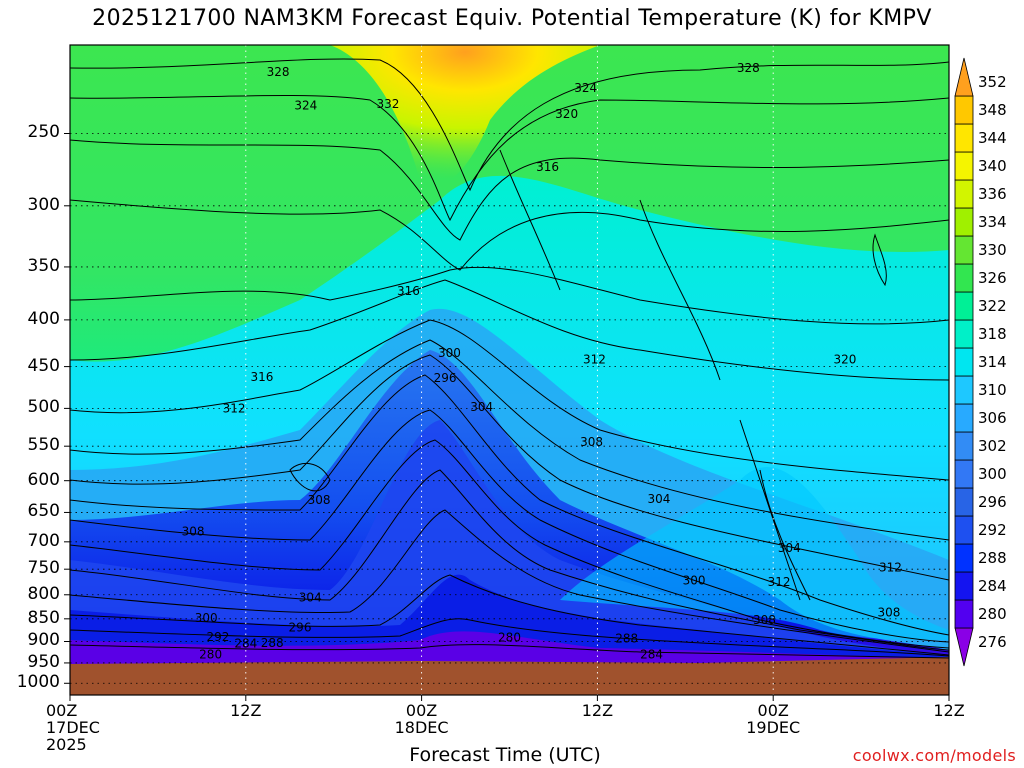  Describe the element at coordinates (992, 473) in the screenshot. I see `colorbar-label: 300` at that location.